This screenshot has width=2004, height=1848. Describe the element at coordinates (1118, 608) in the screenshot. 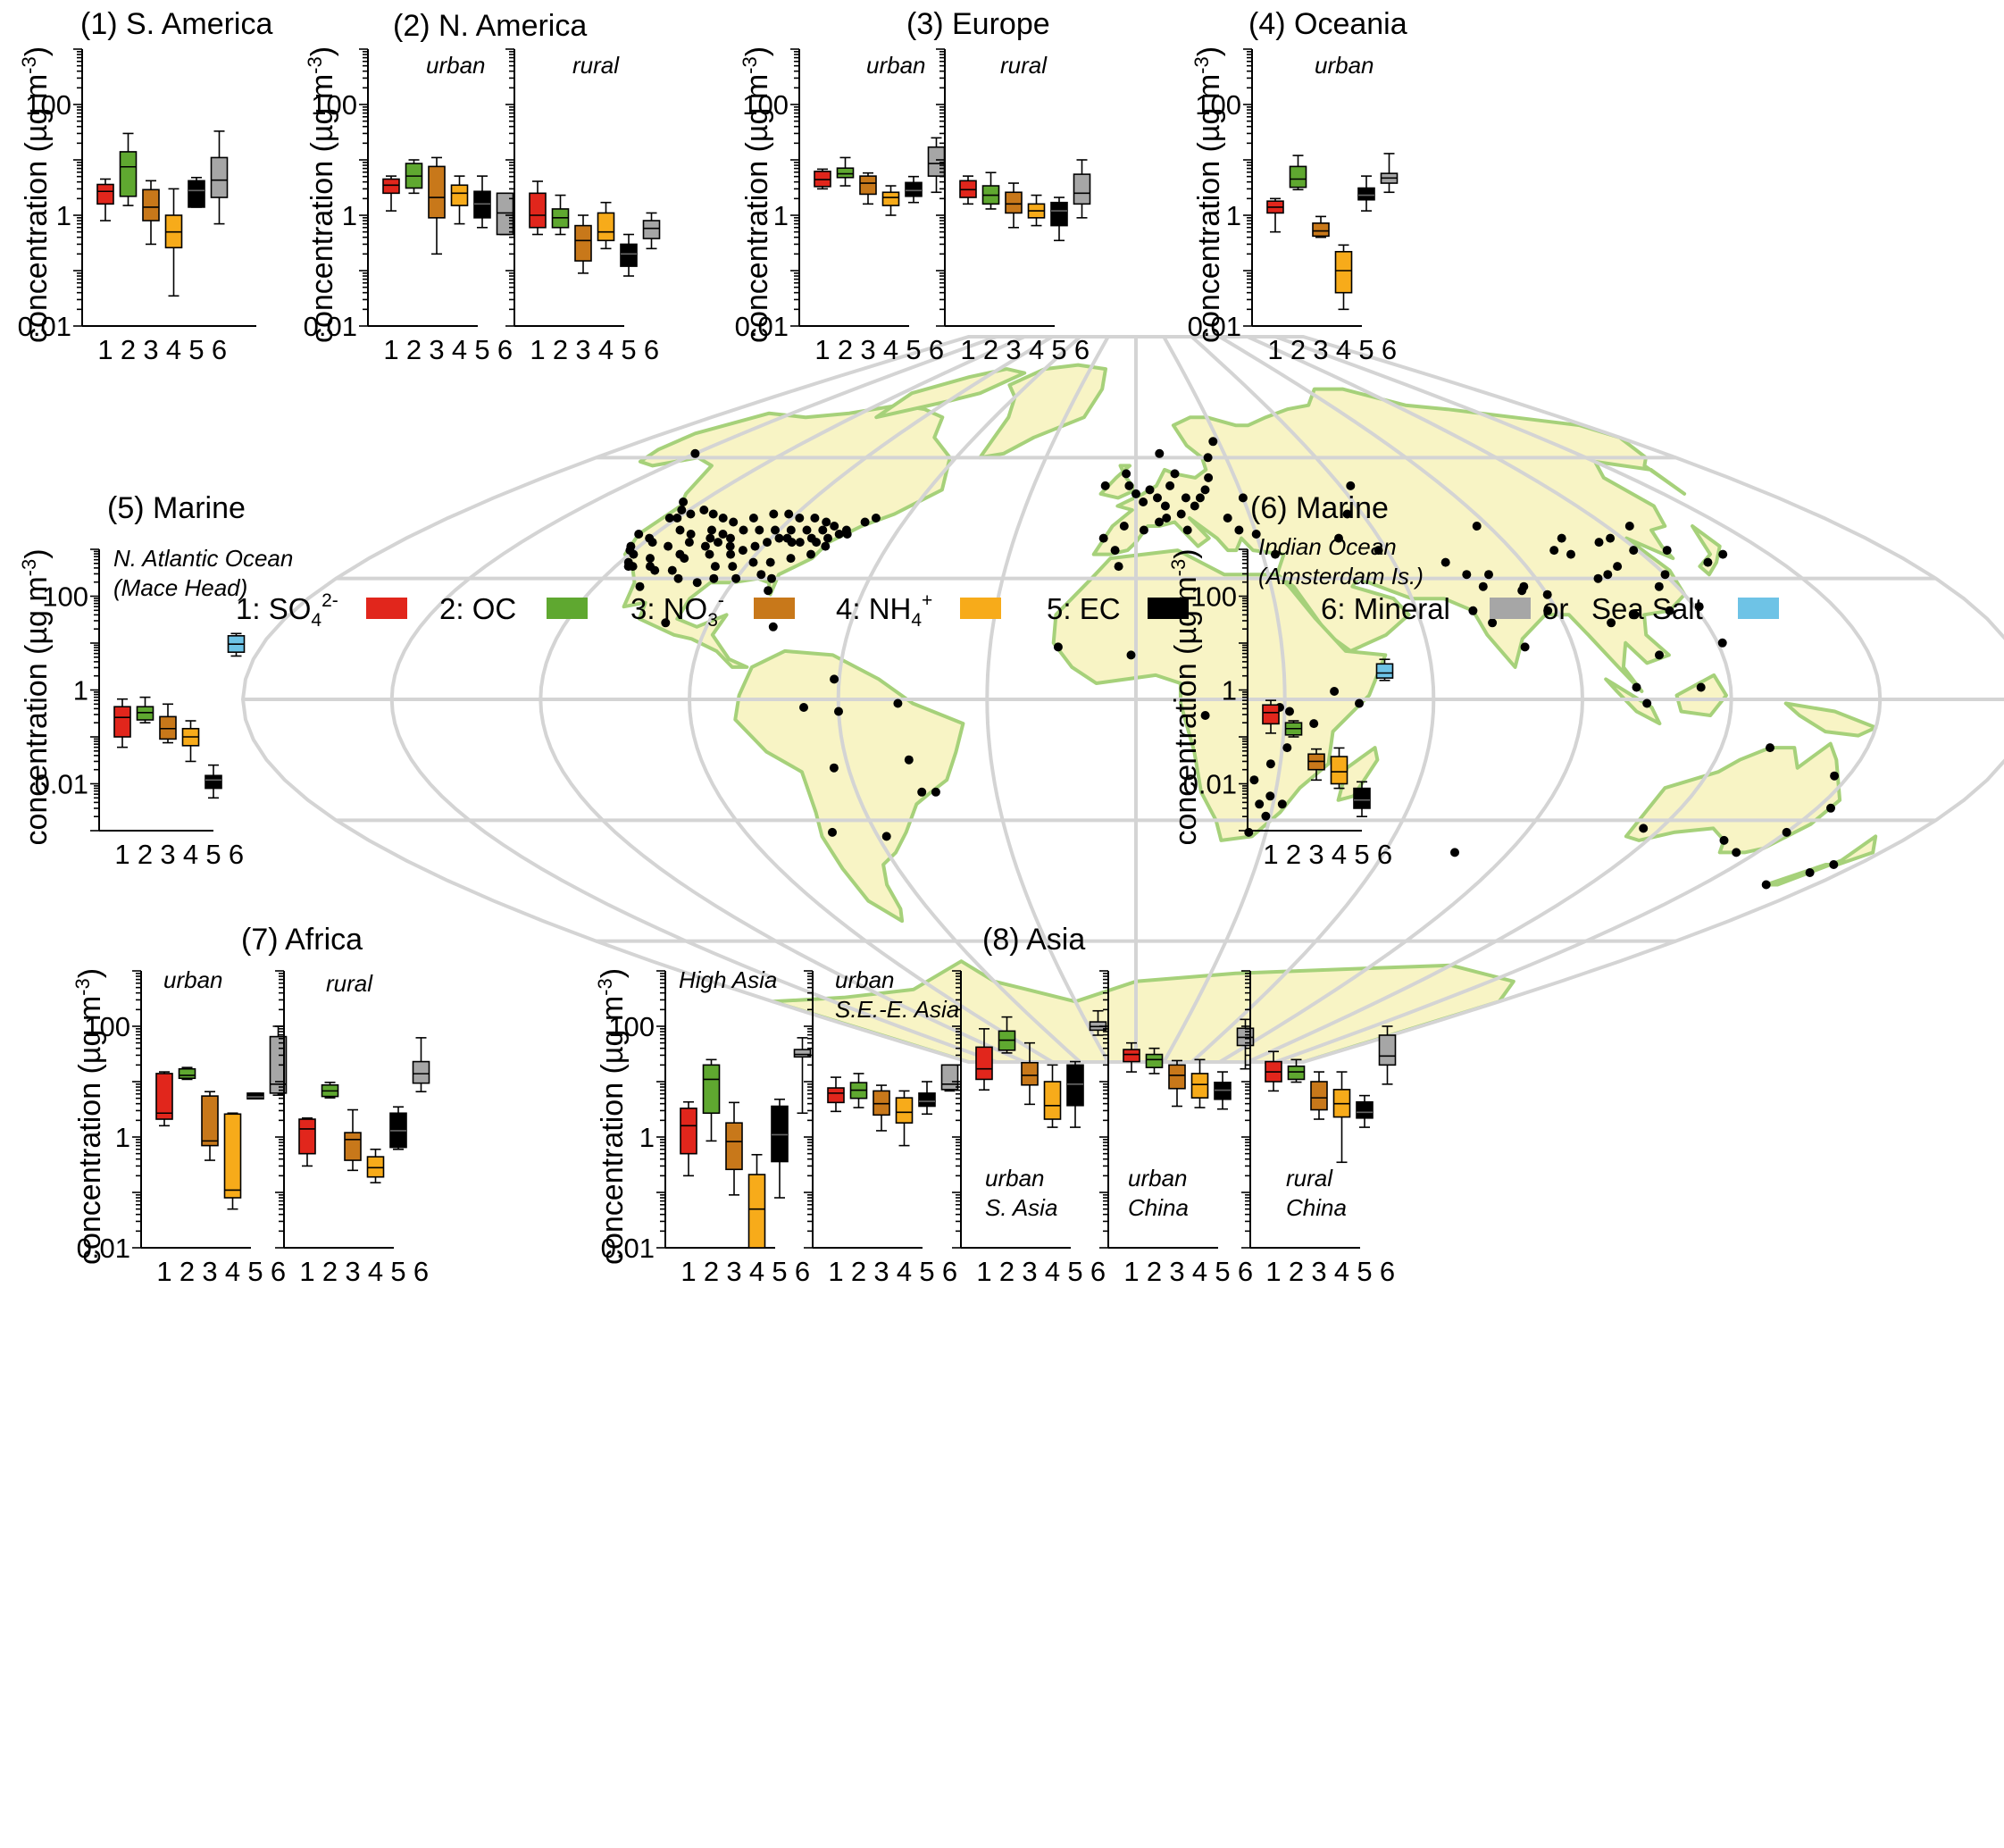

I see `legend-item-5: 5: EC` at that location.